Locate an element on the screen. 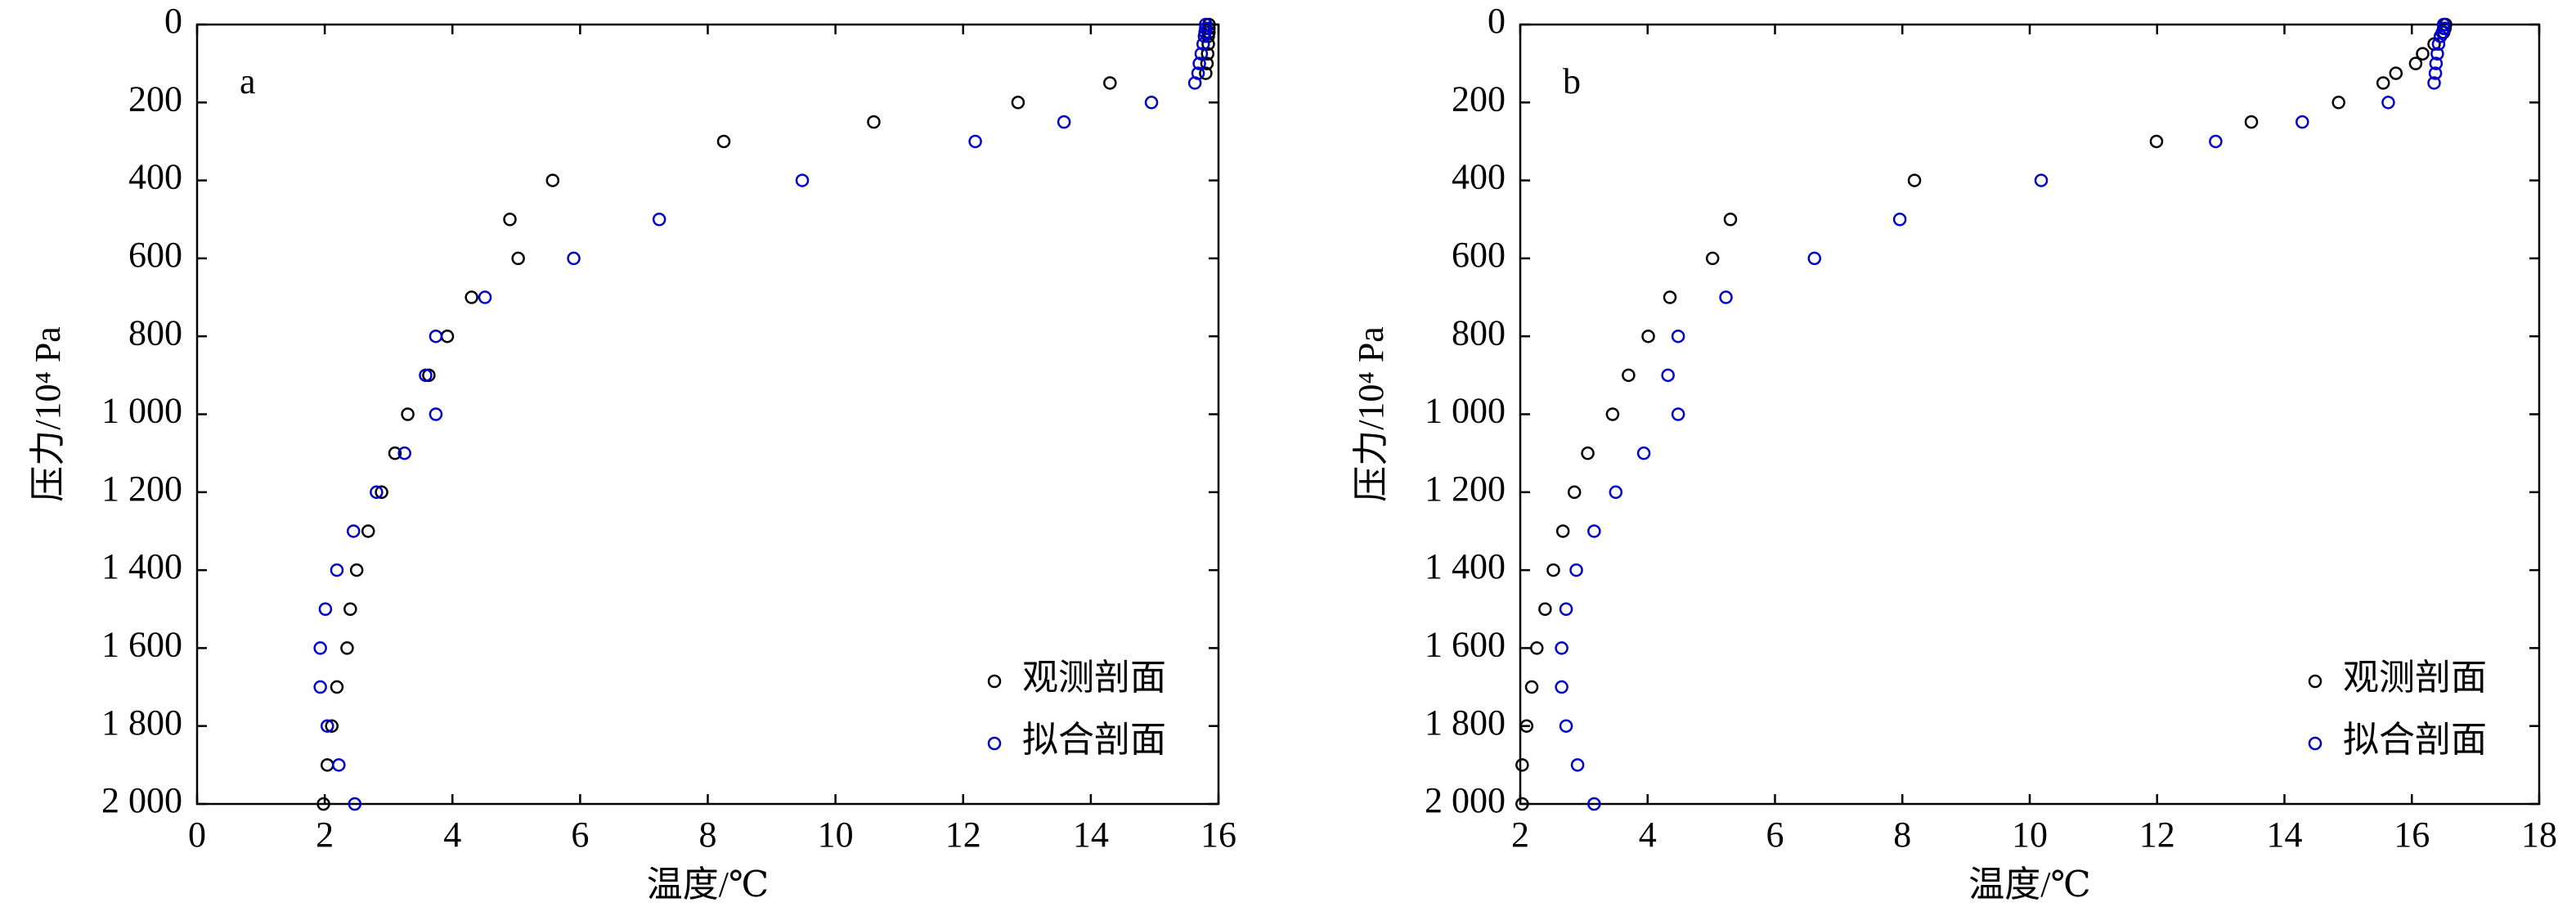 This screenshot has width=2576, height=916. x-axis-label: 温度/℃ is located at coordinates (2029, 884).